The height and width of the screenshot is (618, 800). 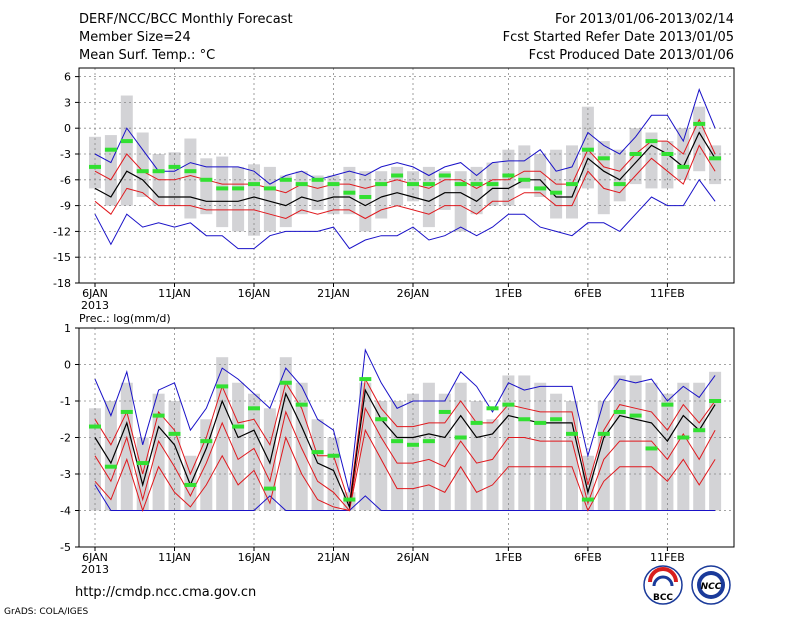 What do you see at coordinates (186, 19) in the screenshot?
I see `chart-title: DERF/NCC/BCC Monthly Forecast` at bounding box center [186, 19].